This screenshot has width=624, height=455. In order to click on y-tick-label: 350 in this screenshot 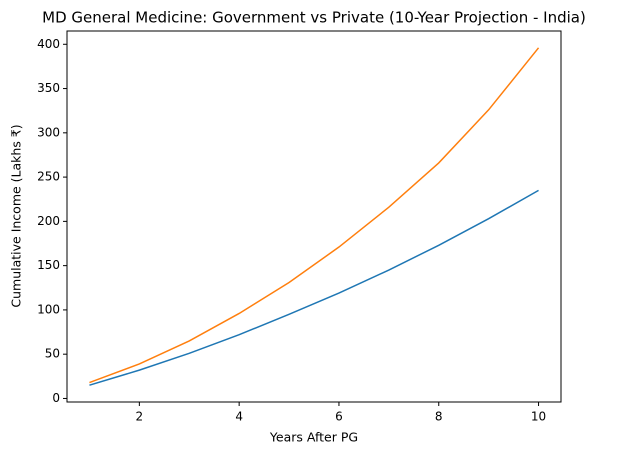, I will do `click(48, 88)`.